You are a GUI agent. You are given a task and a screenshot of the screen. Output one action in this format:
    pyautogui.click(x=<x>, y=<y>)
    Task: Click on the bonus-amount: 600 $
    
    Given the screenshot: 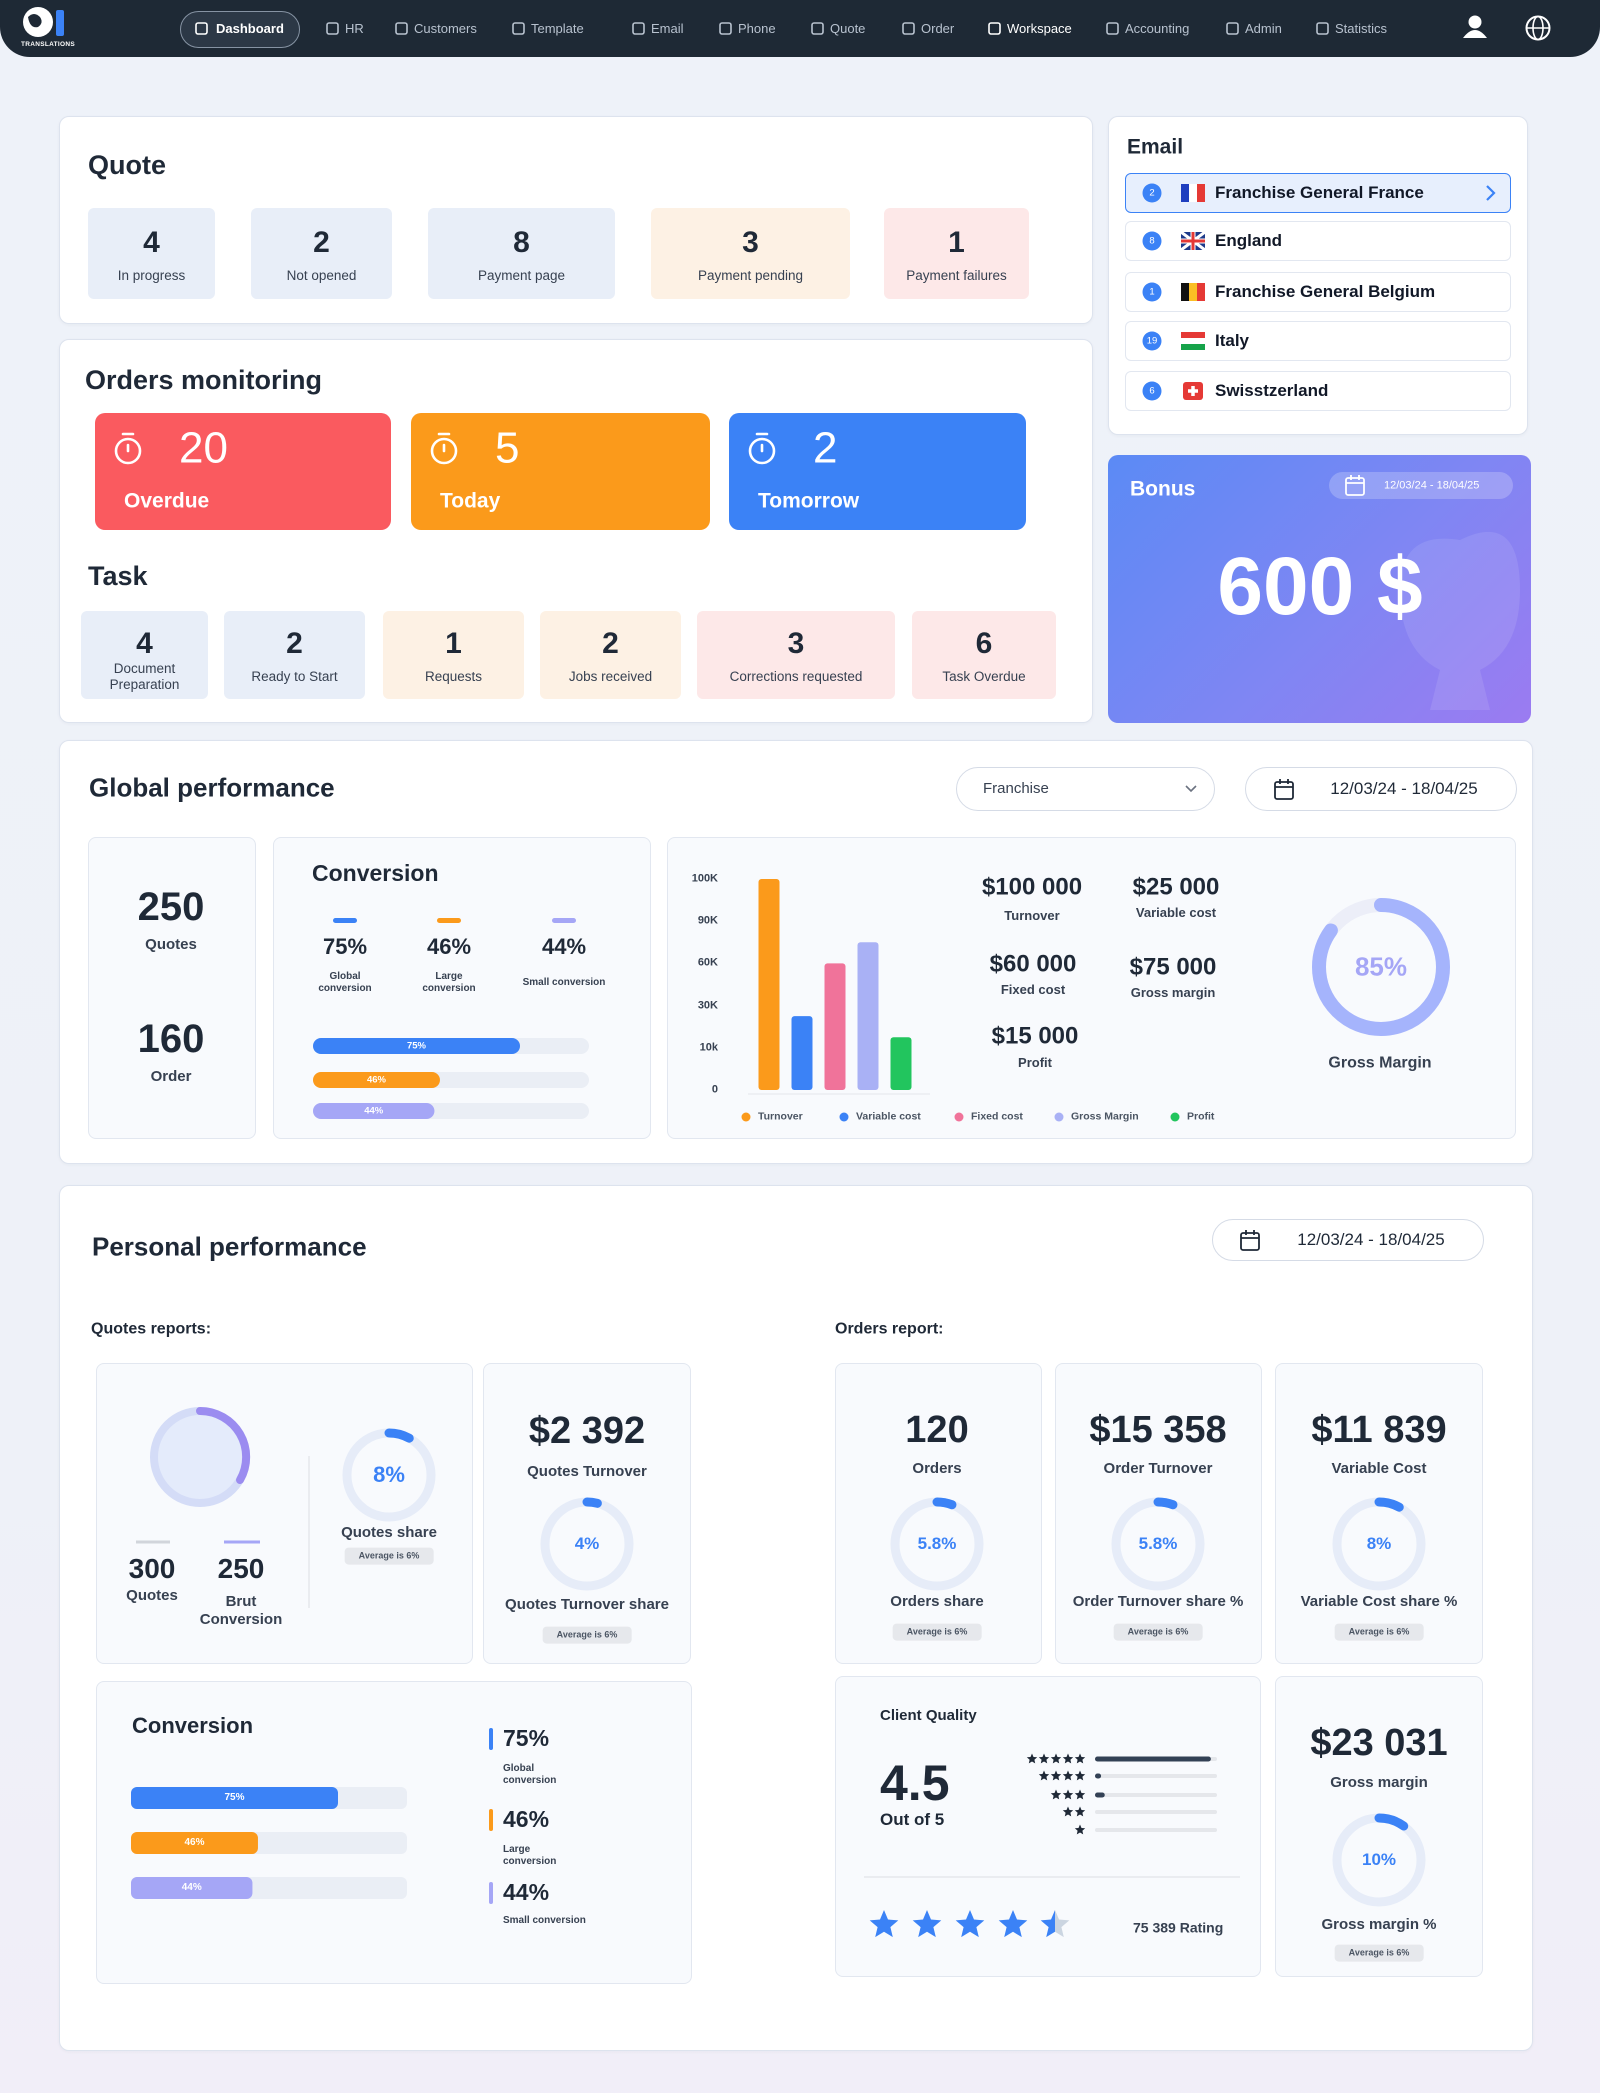 What is the action you would take?
    pyautogui.click(x=1320, y=586)
    